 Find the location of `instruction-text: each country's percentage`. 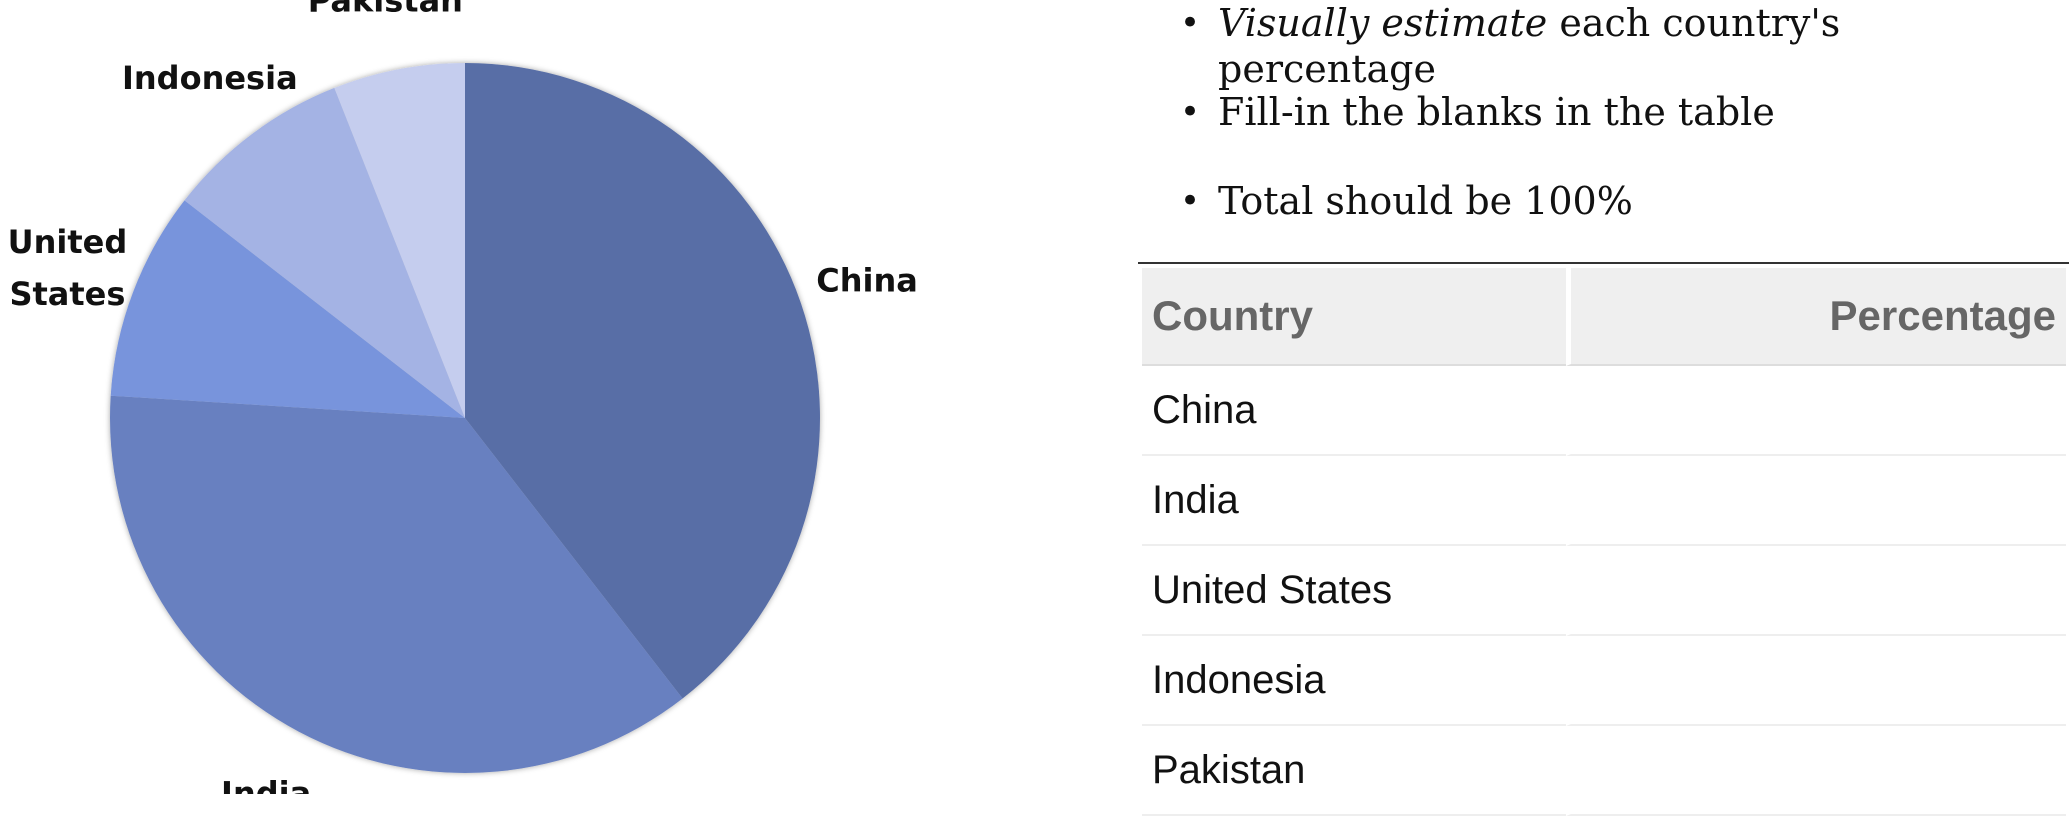

instruction-text: each country's percentage is located at coordinates (1529, 46).